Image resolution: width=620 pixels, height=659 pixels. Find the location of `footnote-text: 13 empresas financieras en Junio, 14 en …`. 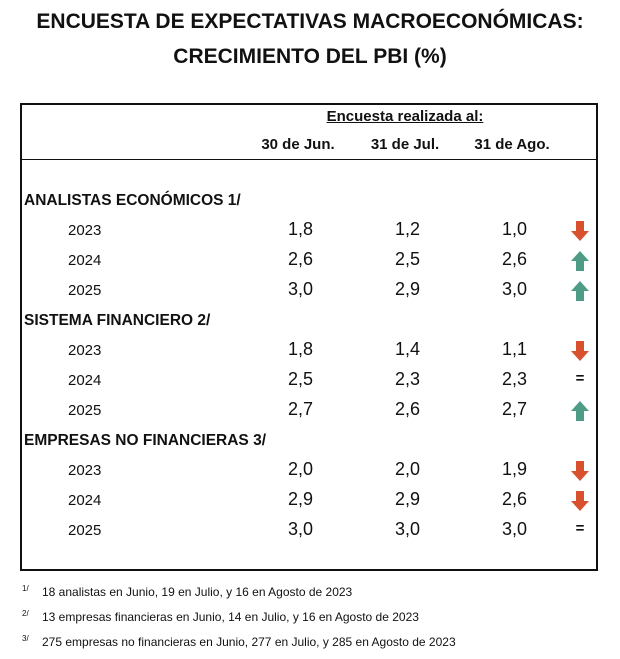

footnote-text: 13 empresas financieras en Junio, 14 en … is located at coordinates (230, 617).